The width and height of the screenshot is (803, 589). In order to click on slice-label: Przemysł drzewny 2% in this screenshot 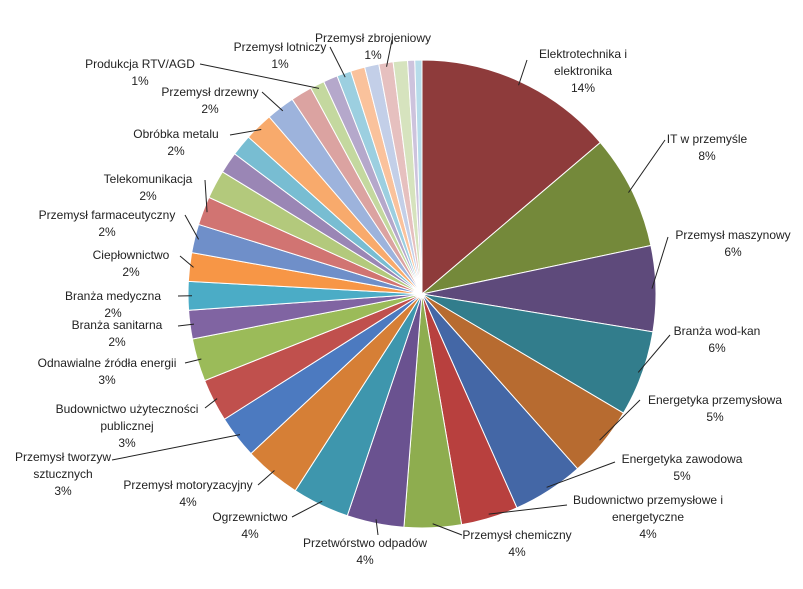, I will do `click(210, 101)`.